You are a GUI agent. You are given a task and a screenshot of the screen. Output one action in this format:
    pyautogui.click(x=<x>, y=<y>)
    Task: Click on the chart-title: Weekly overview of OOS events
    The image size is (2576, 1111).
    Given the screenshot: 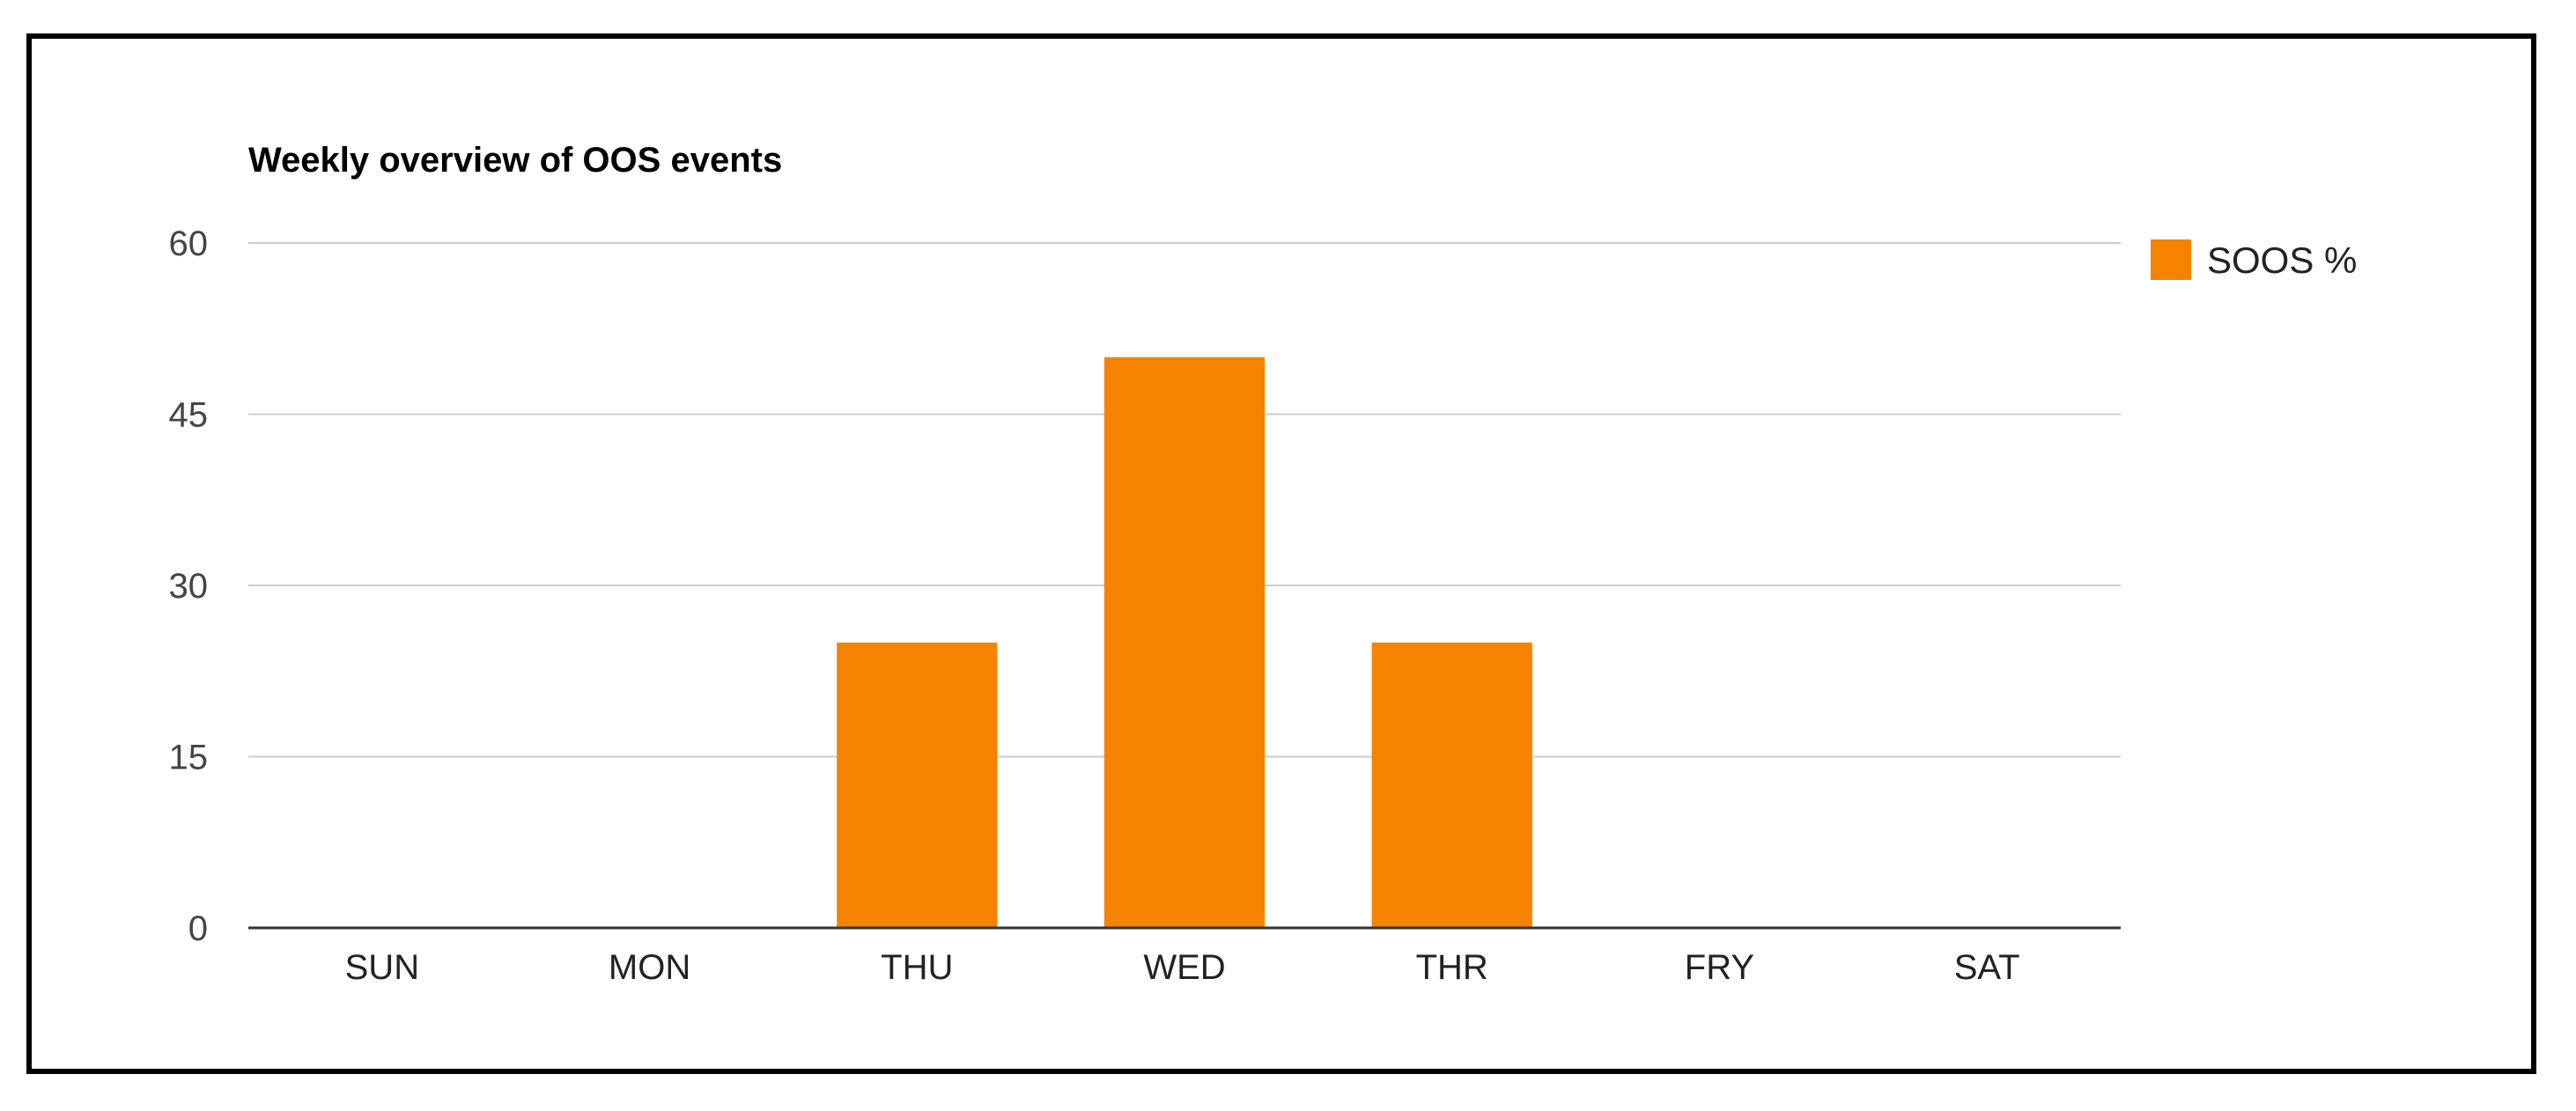 What is the action you would take?
    pyautogui.click(x=515, y=160)
    